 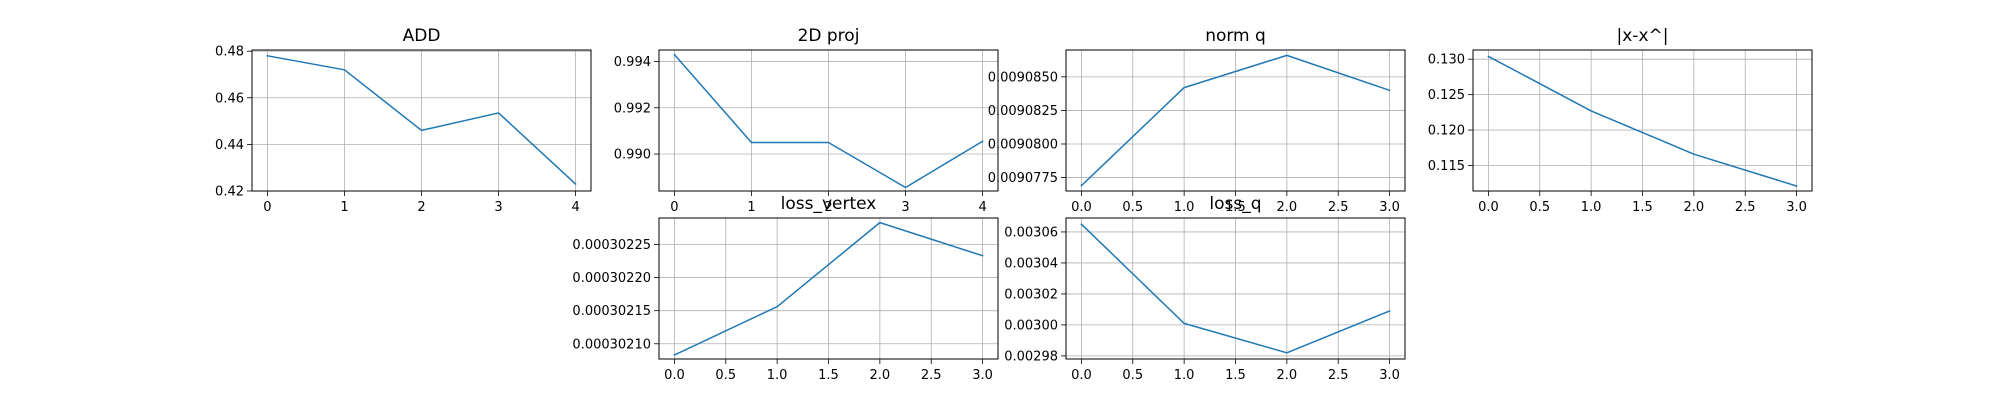 I want to click on y-tick-label: 0.130, so click(x=1446, y=60).